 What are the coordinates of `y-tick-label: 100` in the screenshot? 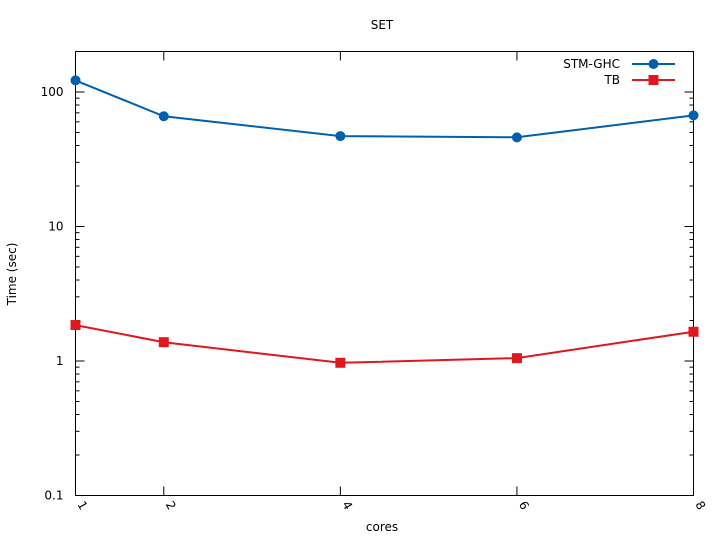 It's located at (52, 92).